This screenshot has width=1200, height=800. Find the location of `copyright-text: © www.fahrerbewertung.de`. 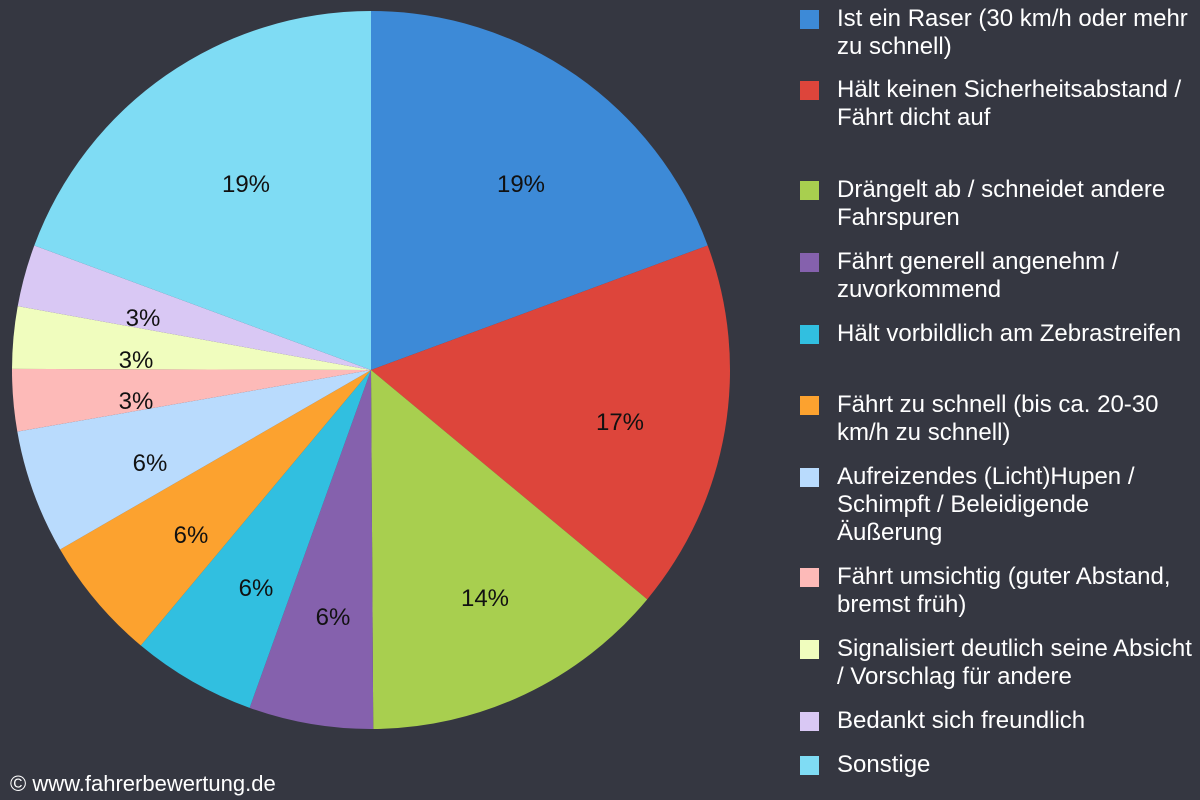

copyright-text: © www.fahrerbewertung.de is located at coordinates (143, 783).